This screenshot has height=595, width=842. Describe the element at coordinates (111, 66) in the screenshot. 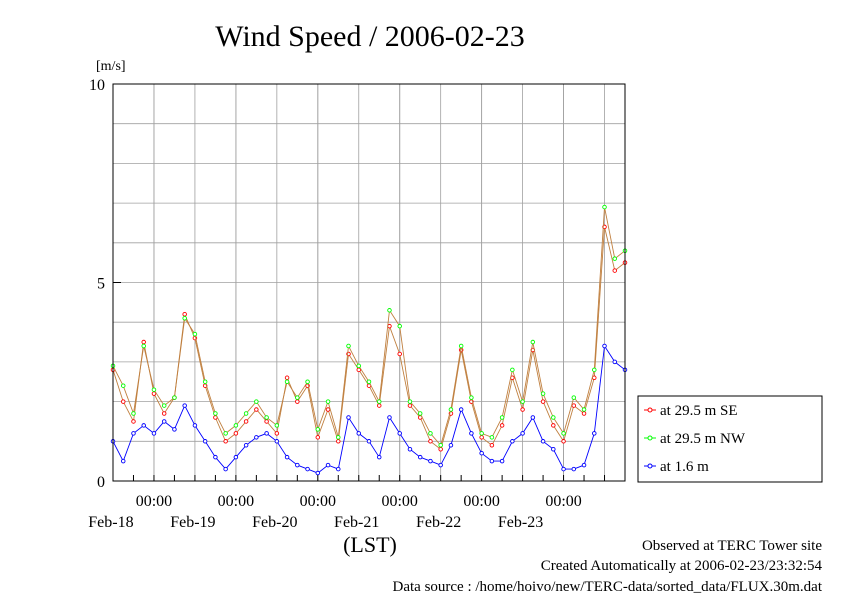

I see `y-axis-unit-label: [m/s]` at that location.